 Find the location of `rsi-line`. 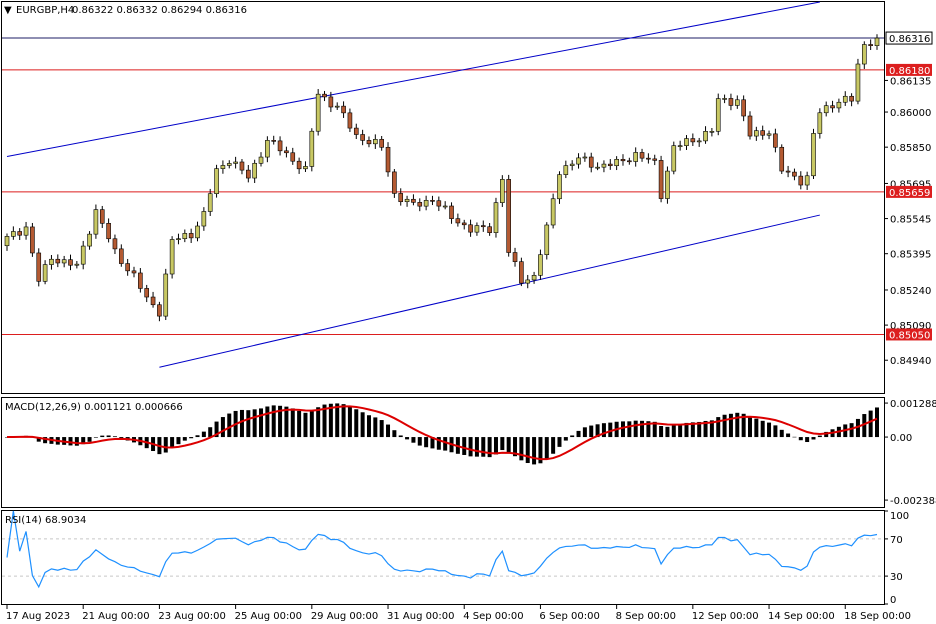

rsi-line is located at coordinates (442, 549).